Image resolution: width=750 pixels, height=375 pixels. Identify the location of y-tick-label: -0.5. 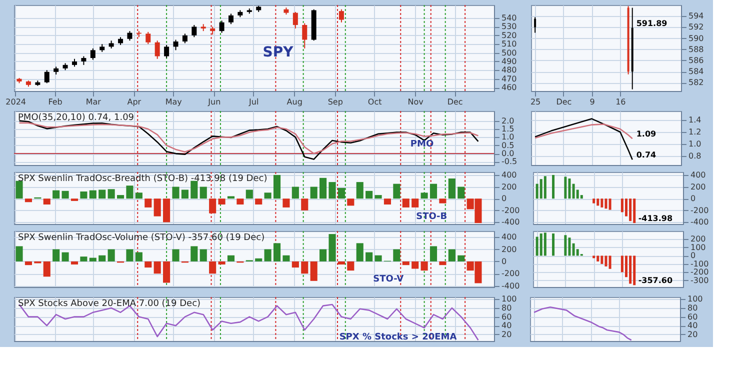
(510, 161).